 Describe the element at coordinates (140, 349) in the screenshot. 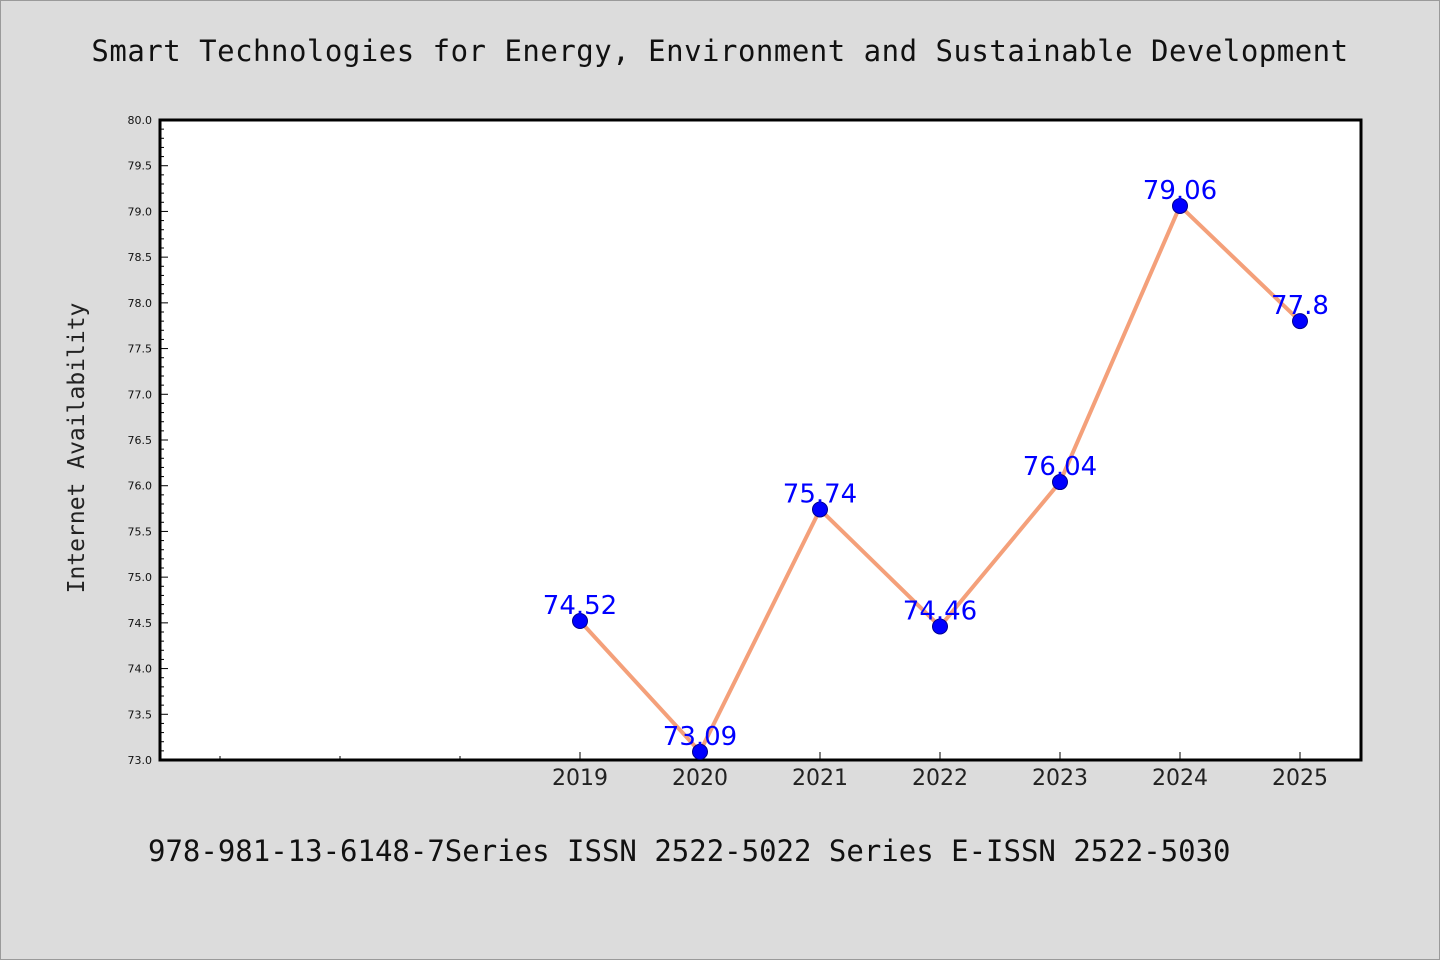

I see `y-tick-label: 77.5` at that location.